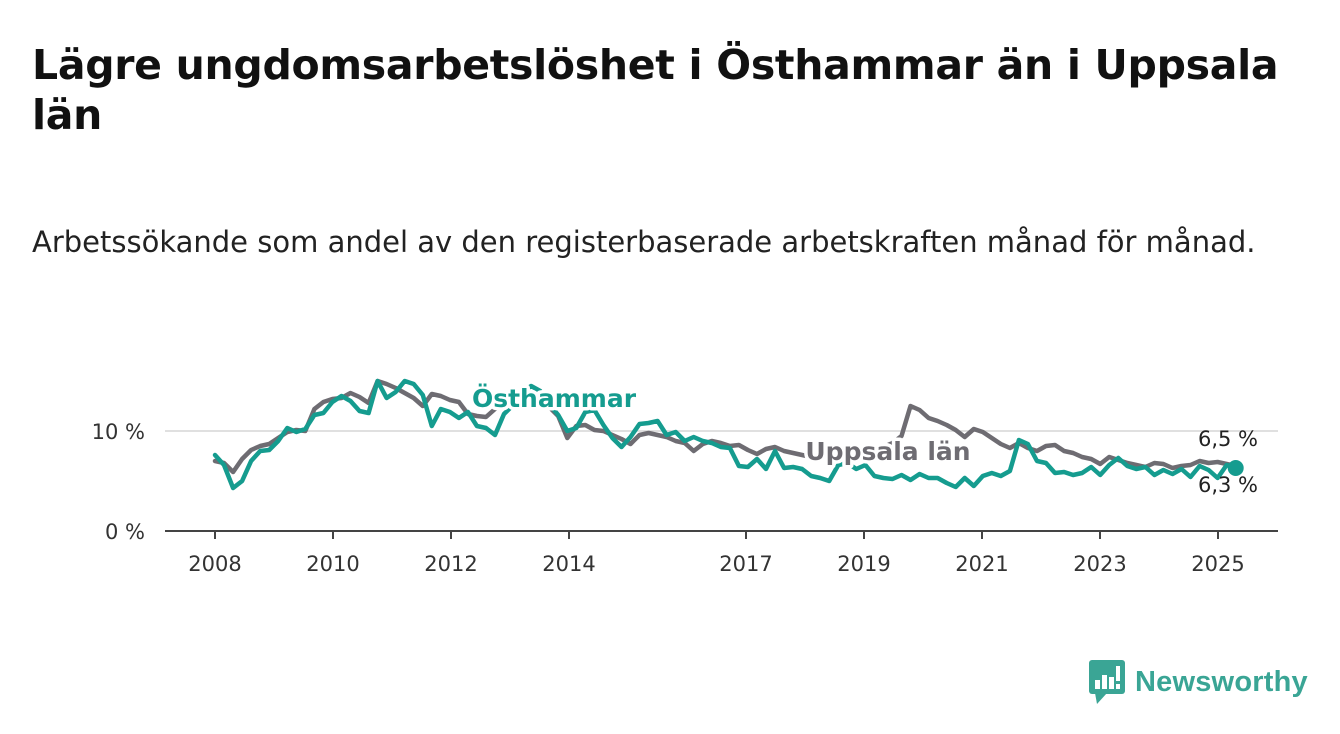 The image size is (1340, 734). I want to click on bar-chart-bubble-icon, so click(1107, 682).